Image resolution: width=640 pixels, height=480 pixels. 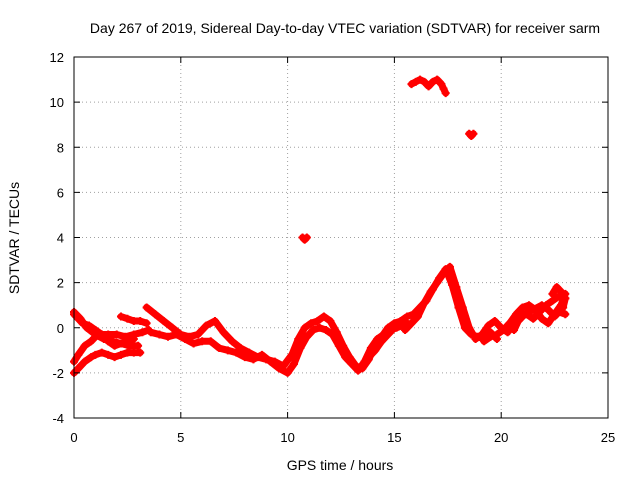 What do you see at coordinates (73, 437) in the screenshot?
I see `x-tick-label: 0` at bounding box center [73, 437].